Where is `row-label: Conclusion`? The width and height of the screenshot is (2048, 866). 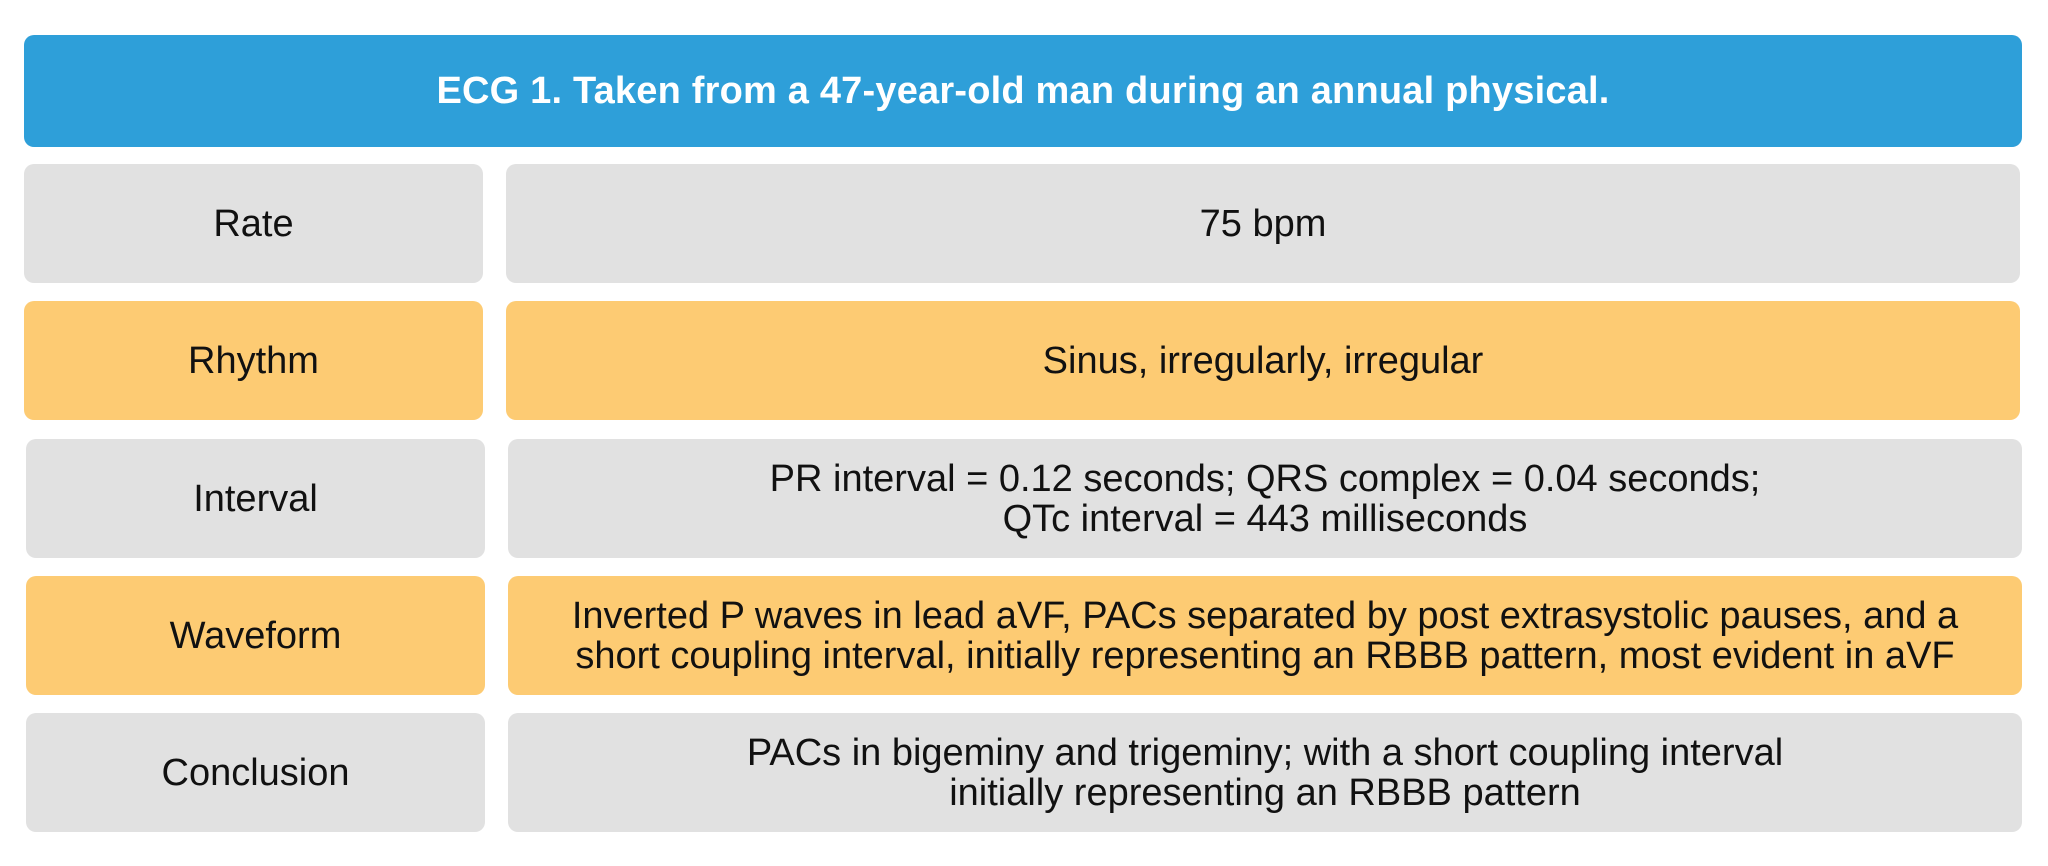 row-label: Conclusion is located at coordinates (255, 772).